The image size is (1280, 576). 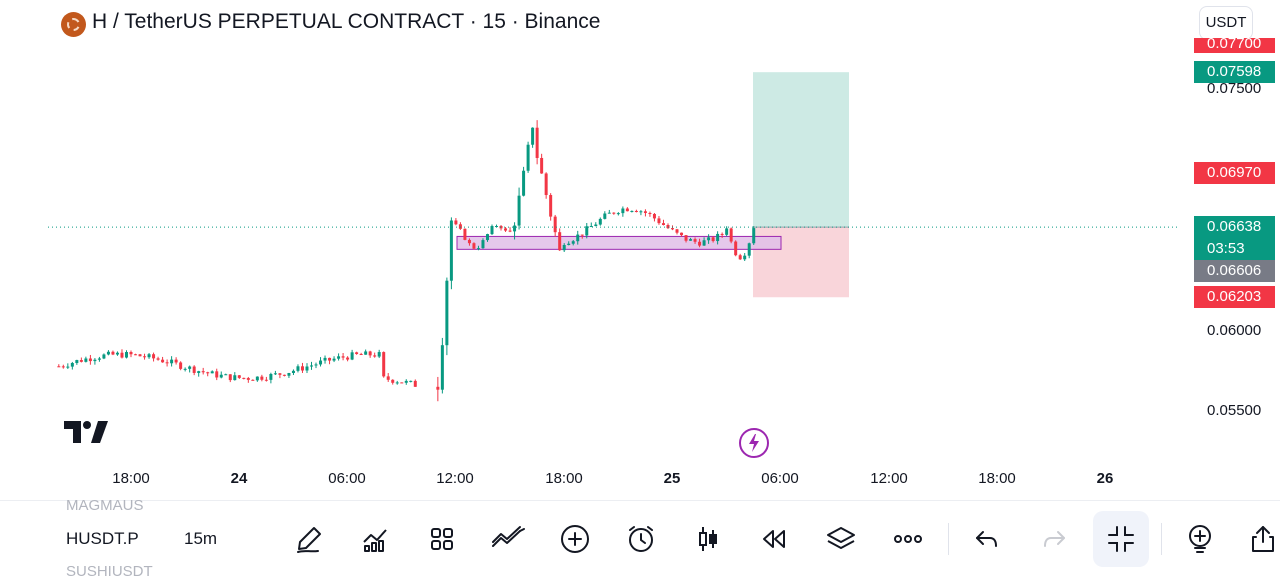 I want to click on collapse-icon, so click(x=1121, y=539).